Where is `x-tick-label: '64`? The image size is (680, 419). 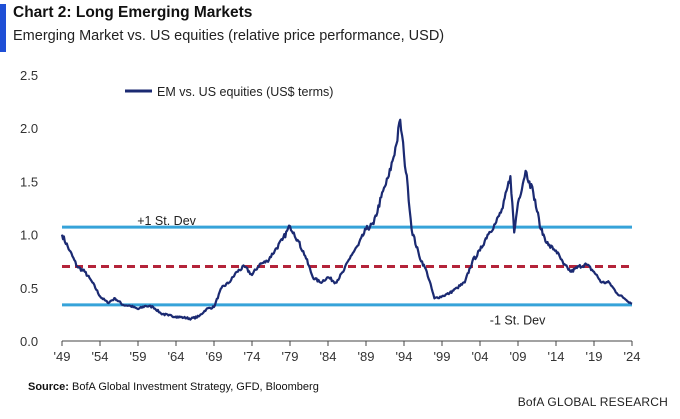 x-tick-label: '64 is located at coordinates (176, 356).